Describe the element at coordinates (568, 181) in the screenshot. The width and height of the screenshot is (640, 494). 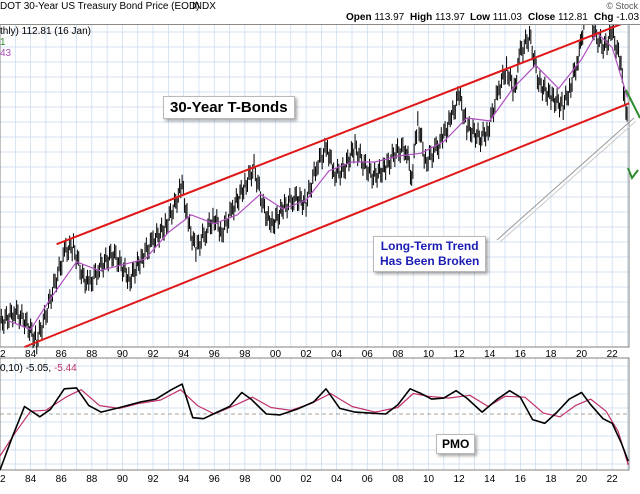
I see `trend-pointer-line-shadow` at that location.